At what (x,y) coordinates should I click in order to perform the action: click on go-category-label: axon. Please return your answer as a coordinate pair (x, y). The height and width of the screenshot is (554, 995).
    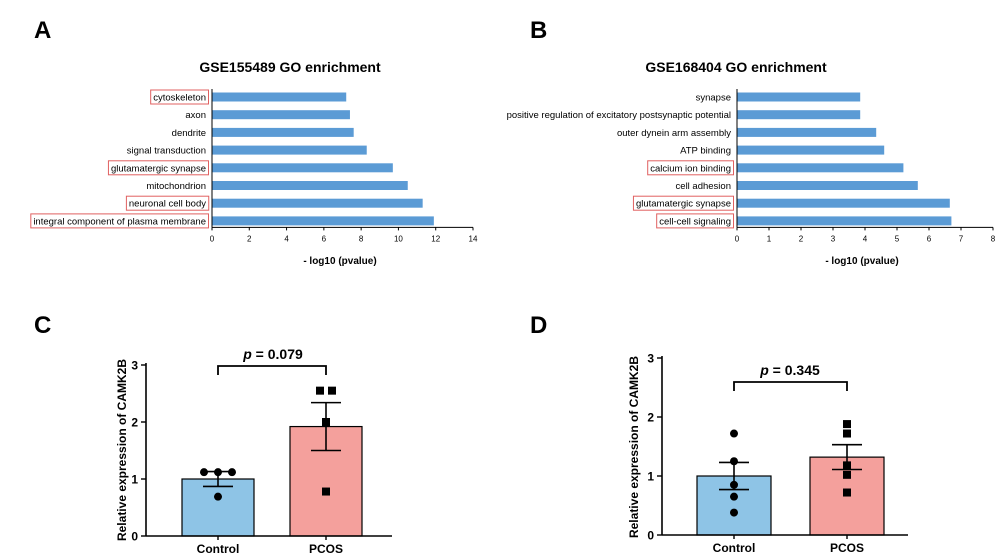
    Looking at the image, I should click on (195, 115).